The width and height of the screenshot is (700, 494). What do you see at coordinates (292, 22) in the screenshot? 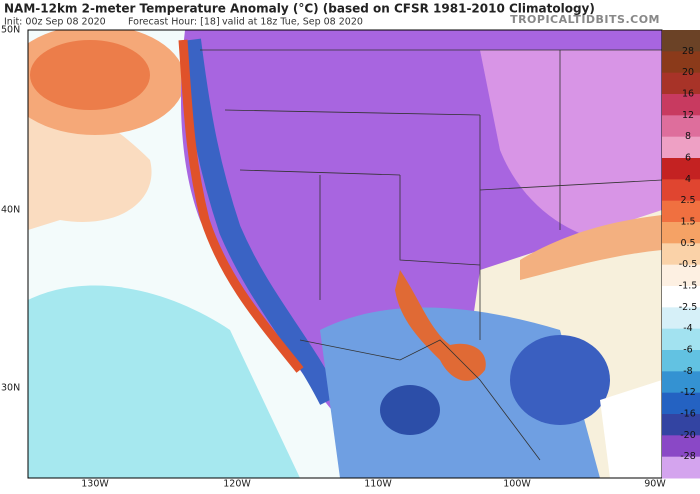
I see `valid-time: valid at 18z Tue, Sep 08 2020` at bounding box center [292, 22].